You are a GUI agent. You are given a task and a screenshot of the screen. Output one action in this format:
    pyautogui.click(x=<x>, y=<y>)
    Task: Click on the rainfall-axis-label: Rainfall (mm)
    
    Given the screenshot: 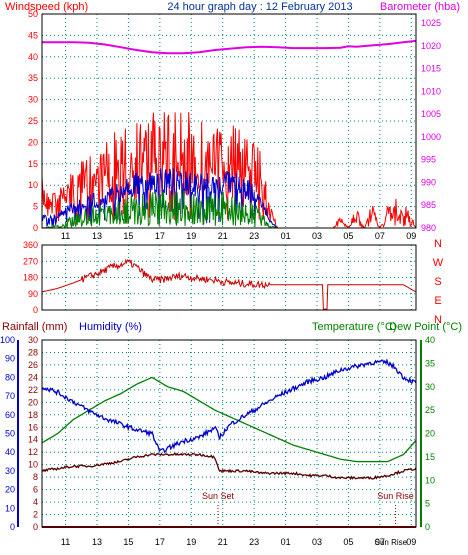 What is the action you would take?
    pyautogui.click(x=34, y=327)
    